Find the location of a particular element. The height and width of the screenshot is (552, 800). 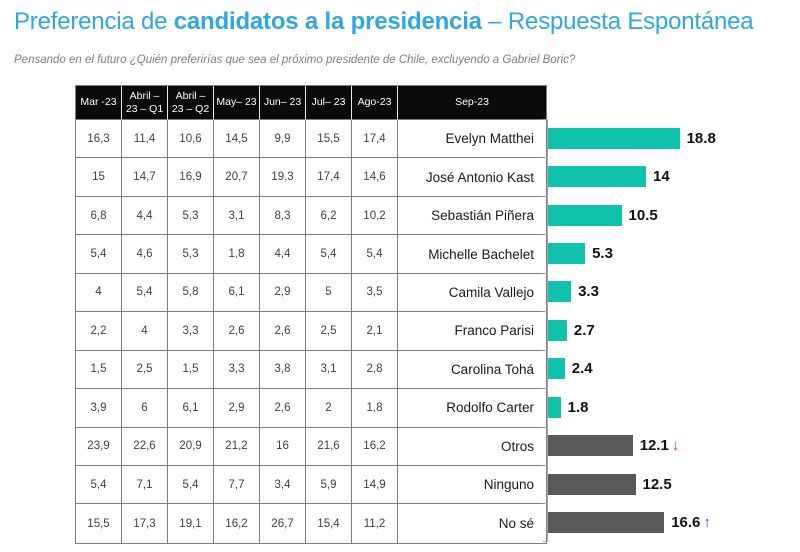

history-value-cell: 2,8 is located at coordinates (375, 370).